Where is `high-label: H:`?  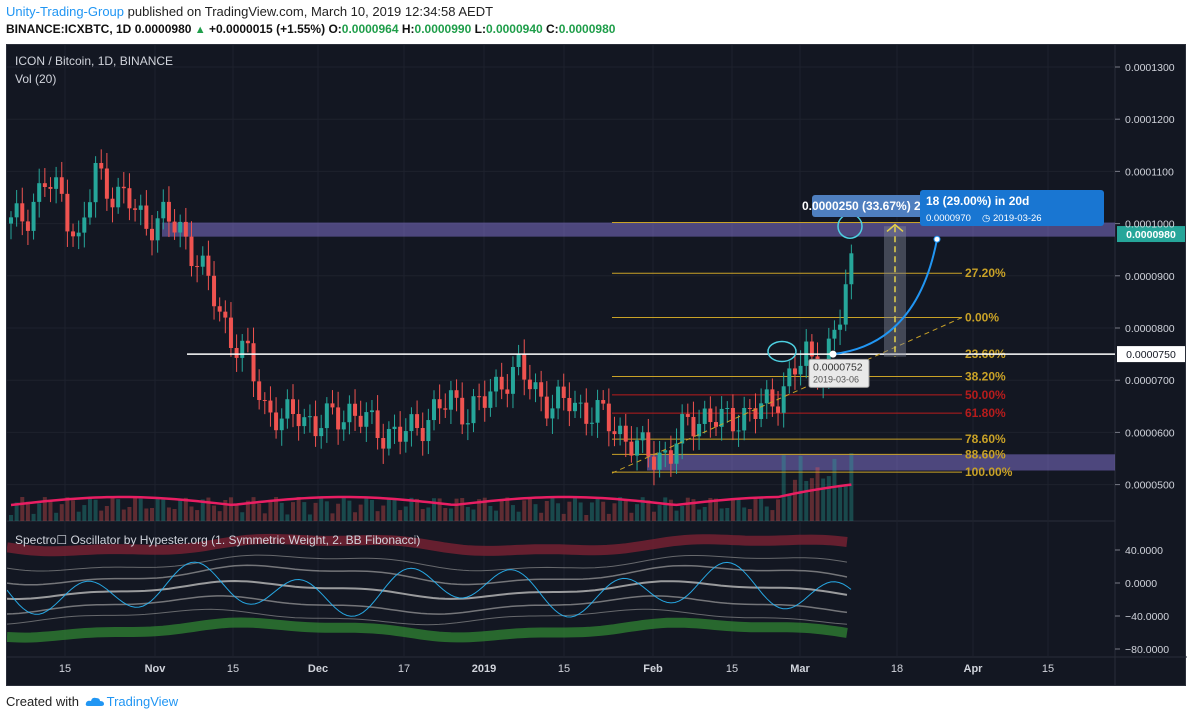 high-label: H: is located at coordinates (408, 29).